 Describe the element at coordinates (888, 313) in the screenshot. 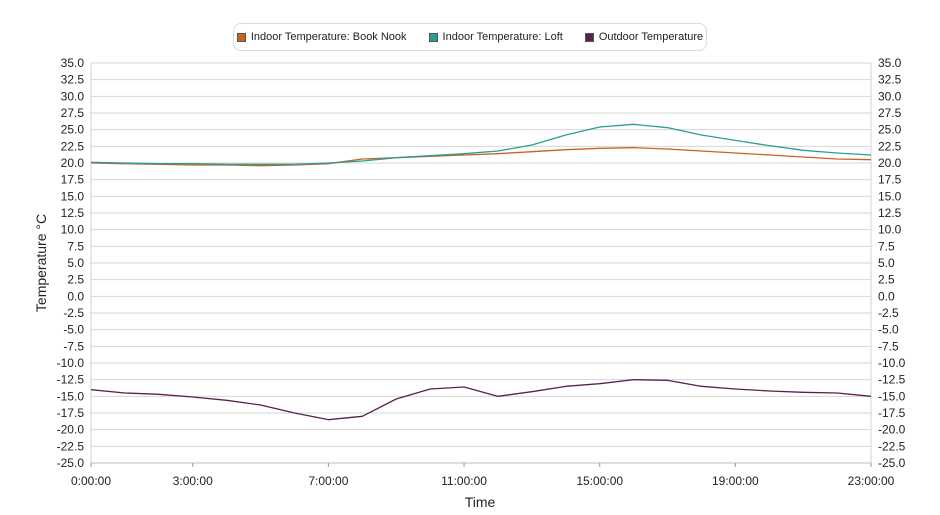

I see `y-tick-label-right: -2.5` at that location.